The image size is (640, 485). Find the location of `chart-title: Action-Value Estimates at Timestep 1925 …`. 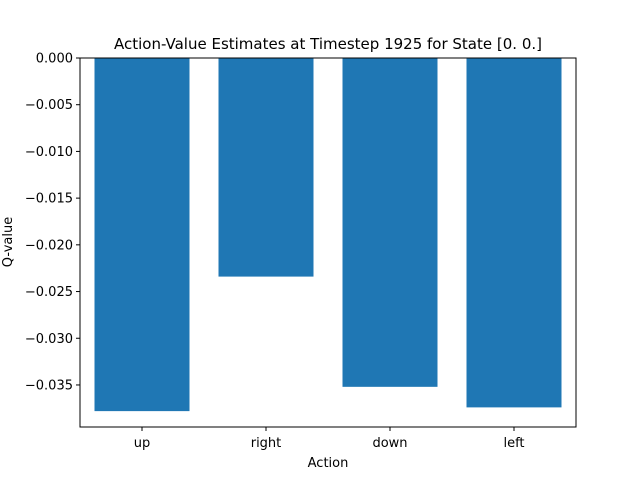

chart-title: Action-Value Estimates at Timestep 1925 … is located at coordinates (328, 44).